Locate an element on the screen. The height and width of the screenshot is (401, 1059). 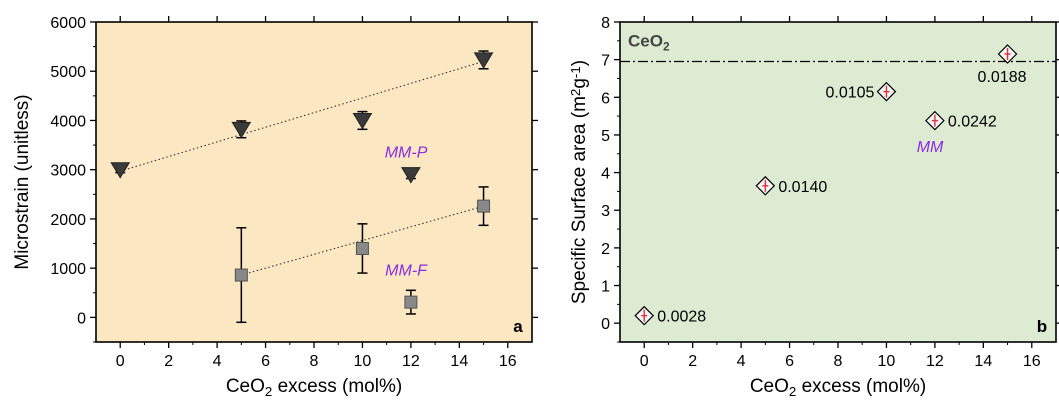
y-axis-label: Specific Surface area (m2g-1) is located at coordinates (579, 182).